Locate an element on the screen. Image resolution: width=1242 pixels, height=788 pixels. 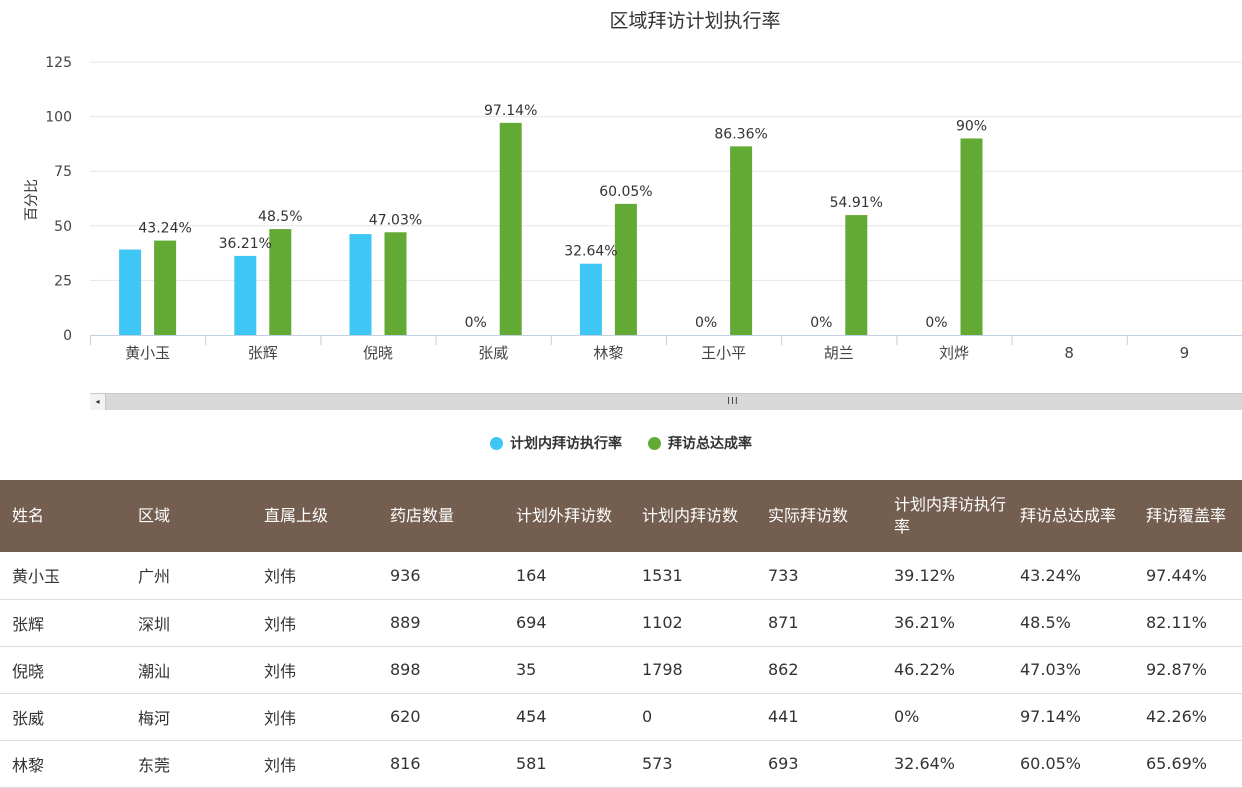
x-tick-label: 张辉 is located at coordinates (263, 353).